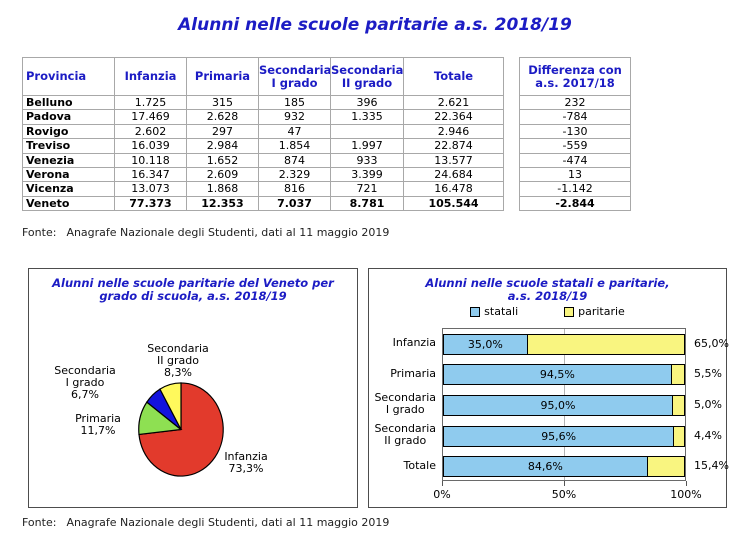  I want to click on cell-secondaria-1: 185, so click(294, 102).